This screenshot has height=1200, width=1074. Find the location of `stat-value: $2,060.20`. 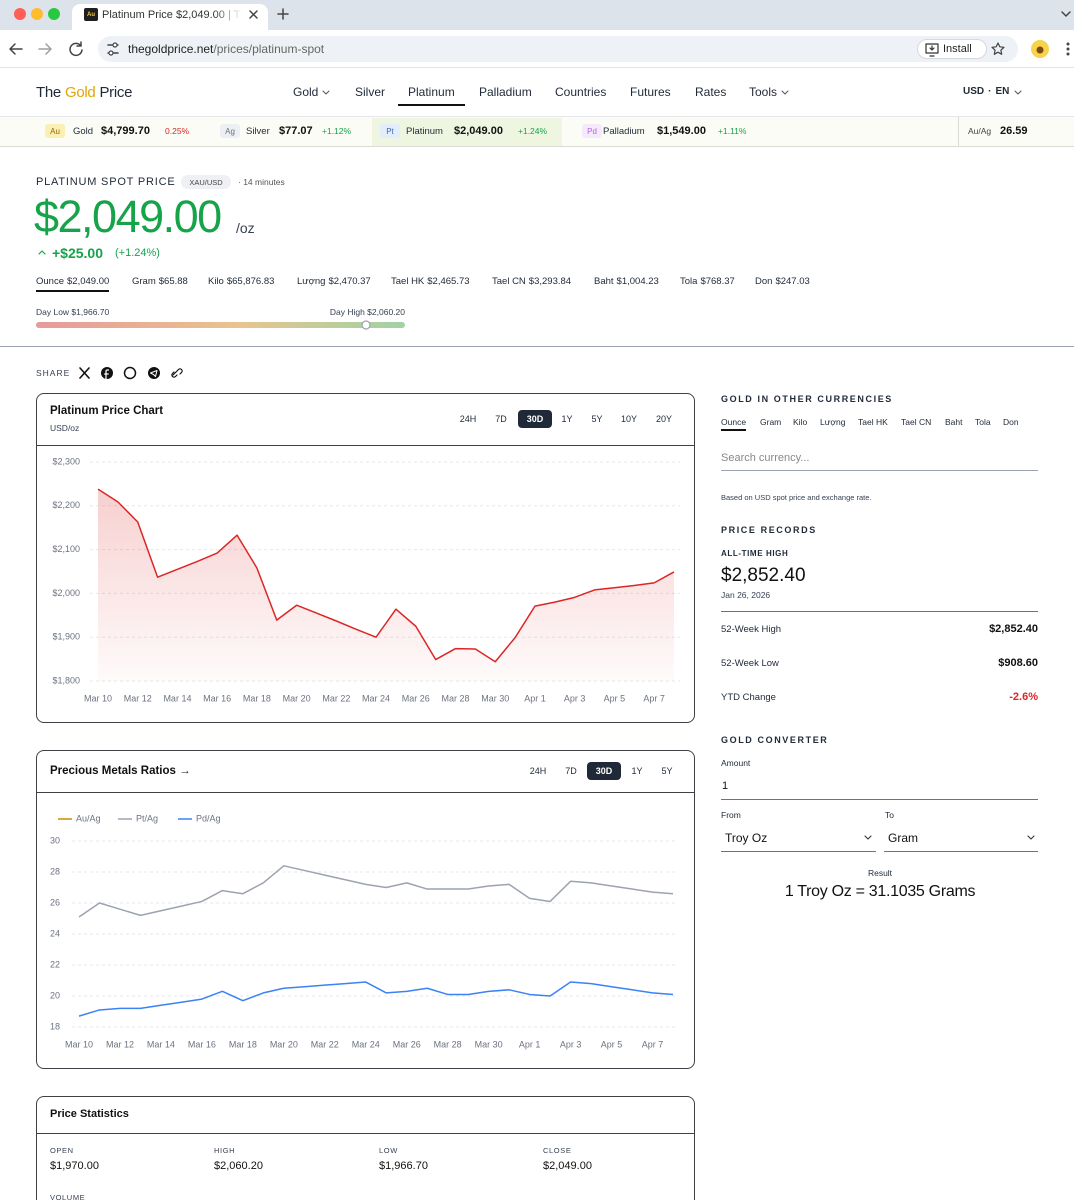

stat-value: $2,060.20 is located at coordinates (238, 1165).